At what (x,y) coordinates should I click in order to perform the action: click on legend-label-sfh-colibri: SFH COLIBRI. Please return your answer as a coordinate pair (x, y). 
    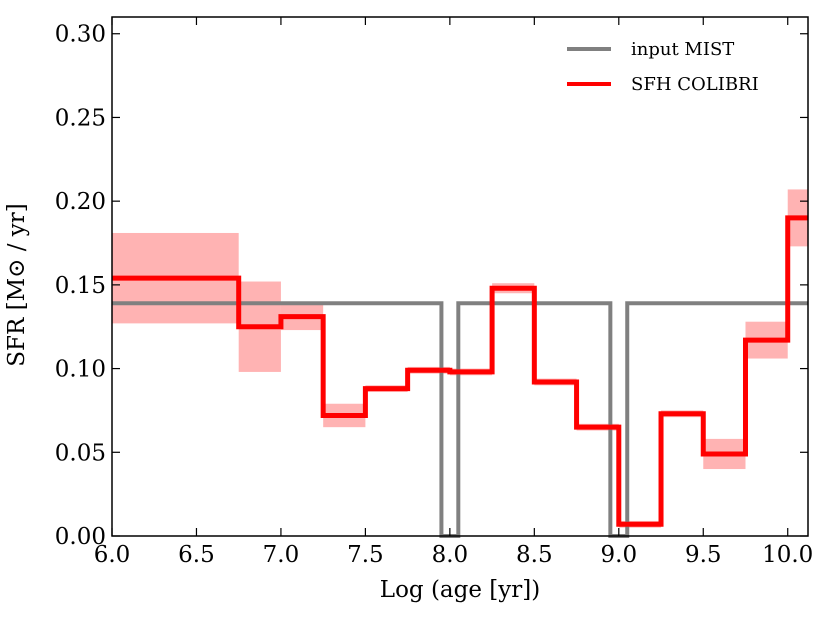
    Looking at the image, I should click on (695, 84).